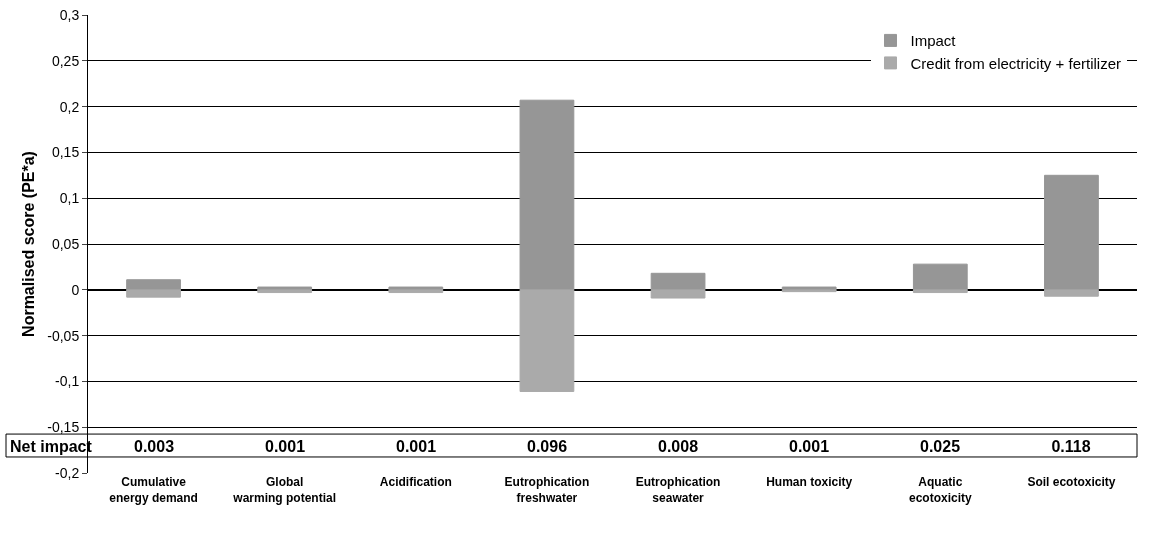 The height and width of the screenshot is (535, 1149). I want to click on x-tick-label: Eutrophication seawater, so click(678, 490).